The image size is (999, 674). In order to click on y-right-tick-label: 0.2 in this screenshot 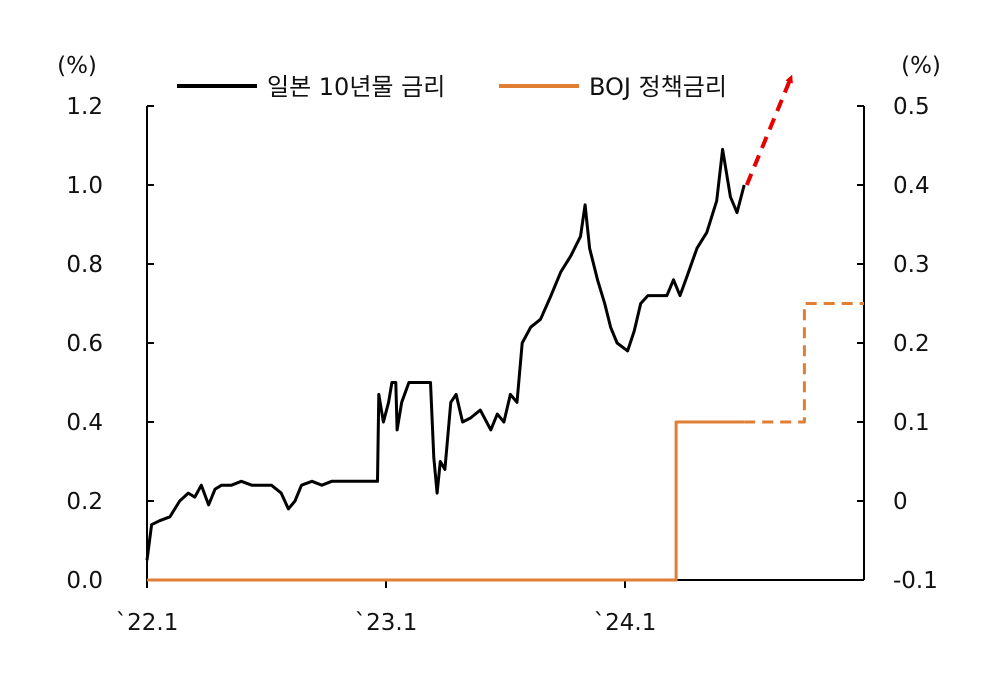, I will do `click(911, 344)`.